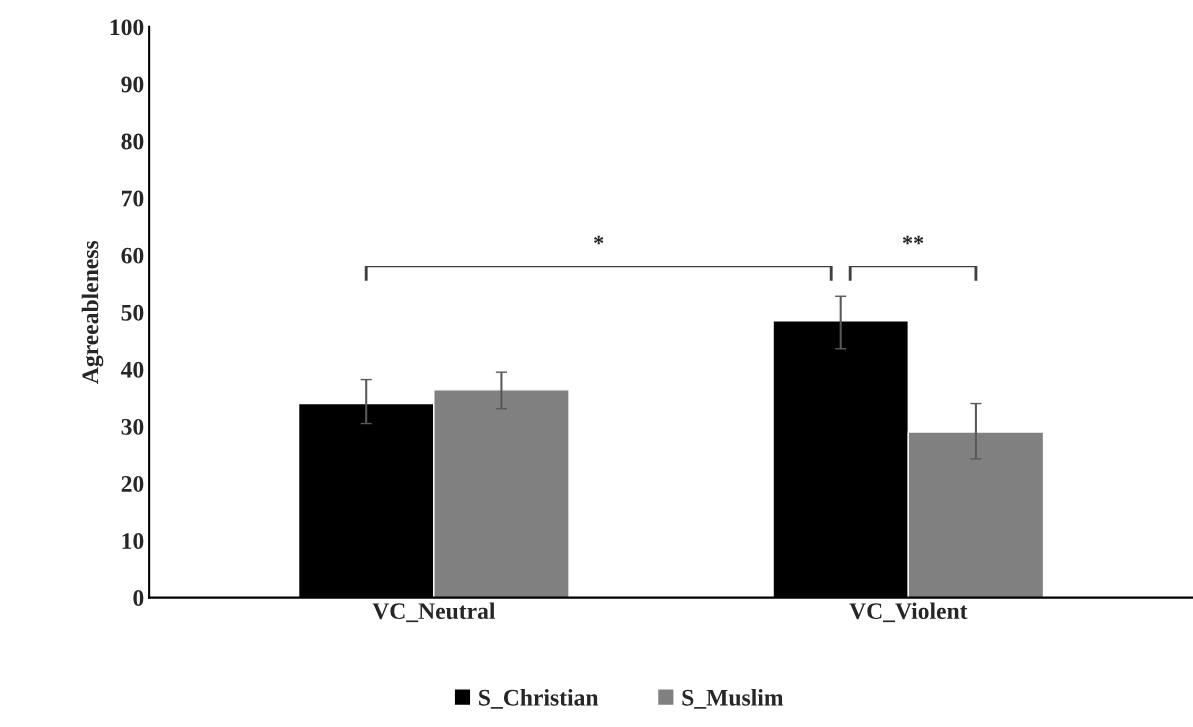 The image size is (1193, 727). Describe the element at coordinates (132, 141) in the screenshot. I see `y-tick-label: 80` at that location.